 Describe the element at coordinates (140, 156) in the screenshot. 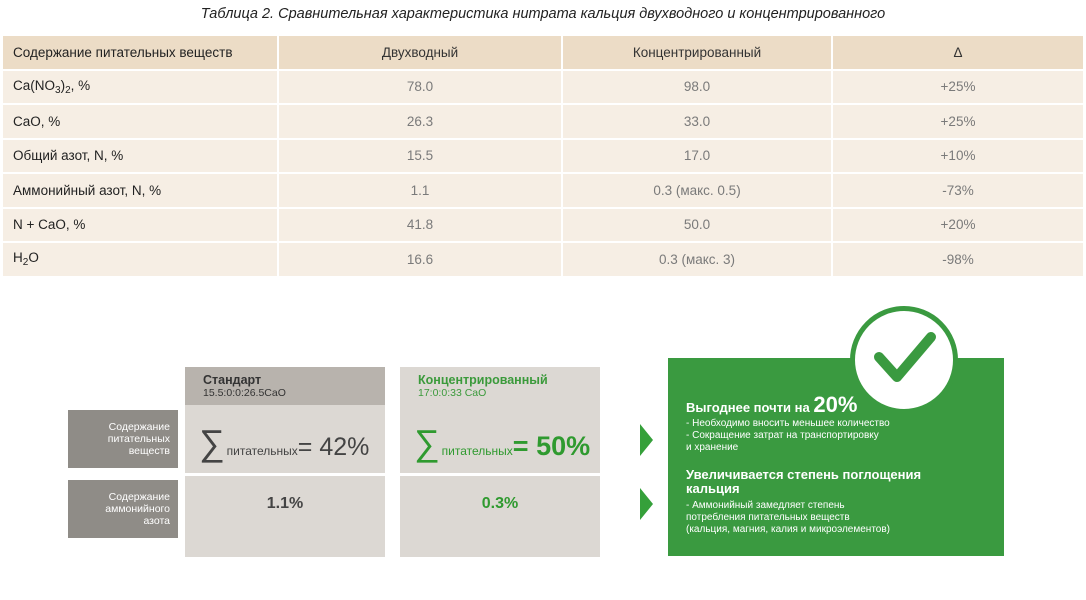

I see `row-label: Общий азот, N, %` at that location.